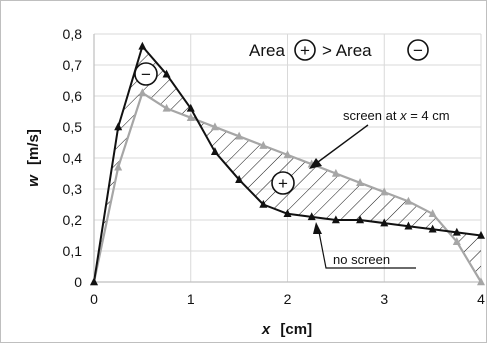  I want to click on no-screen-series-label: no screen, so click(361, 259).